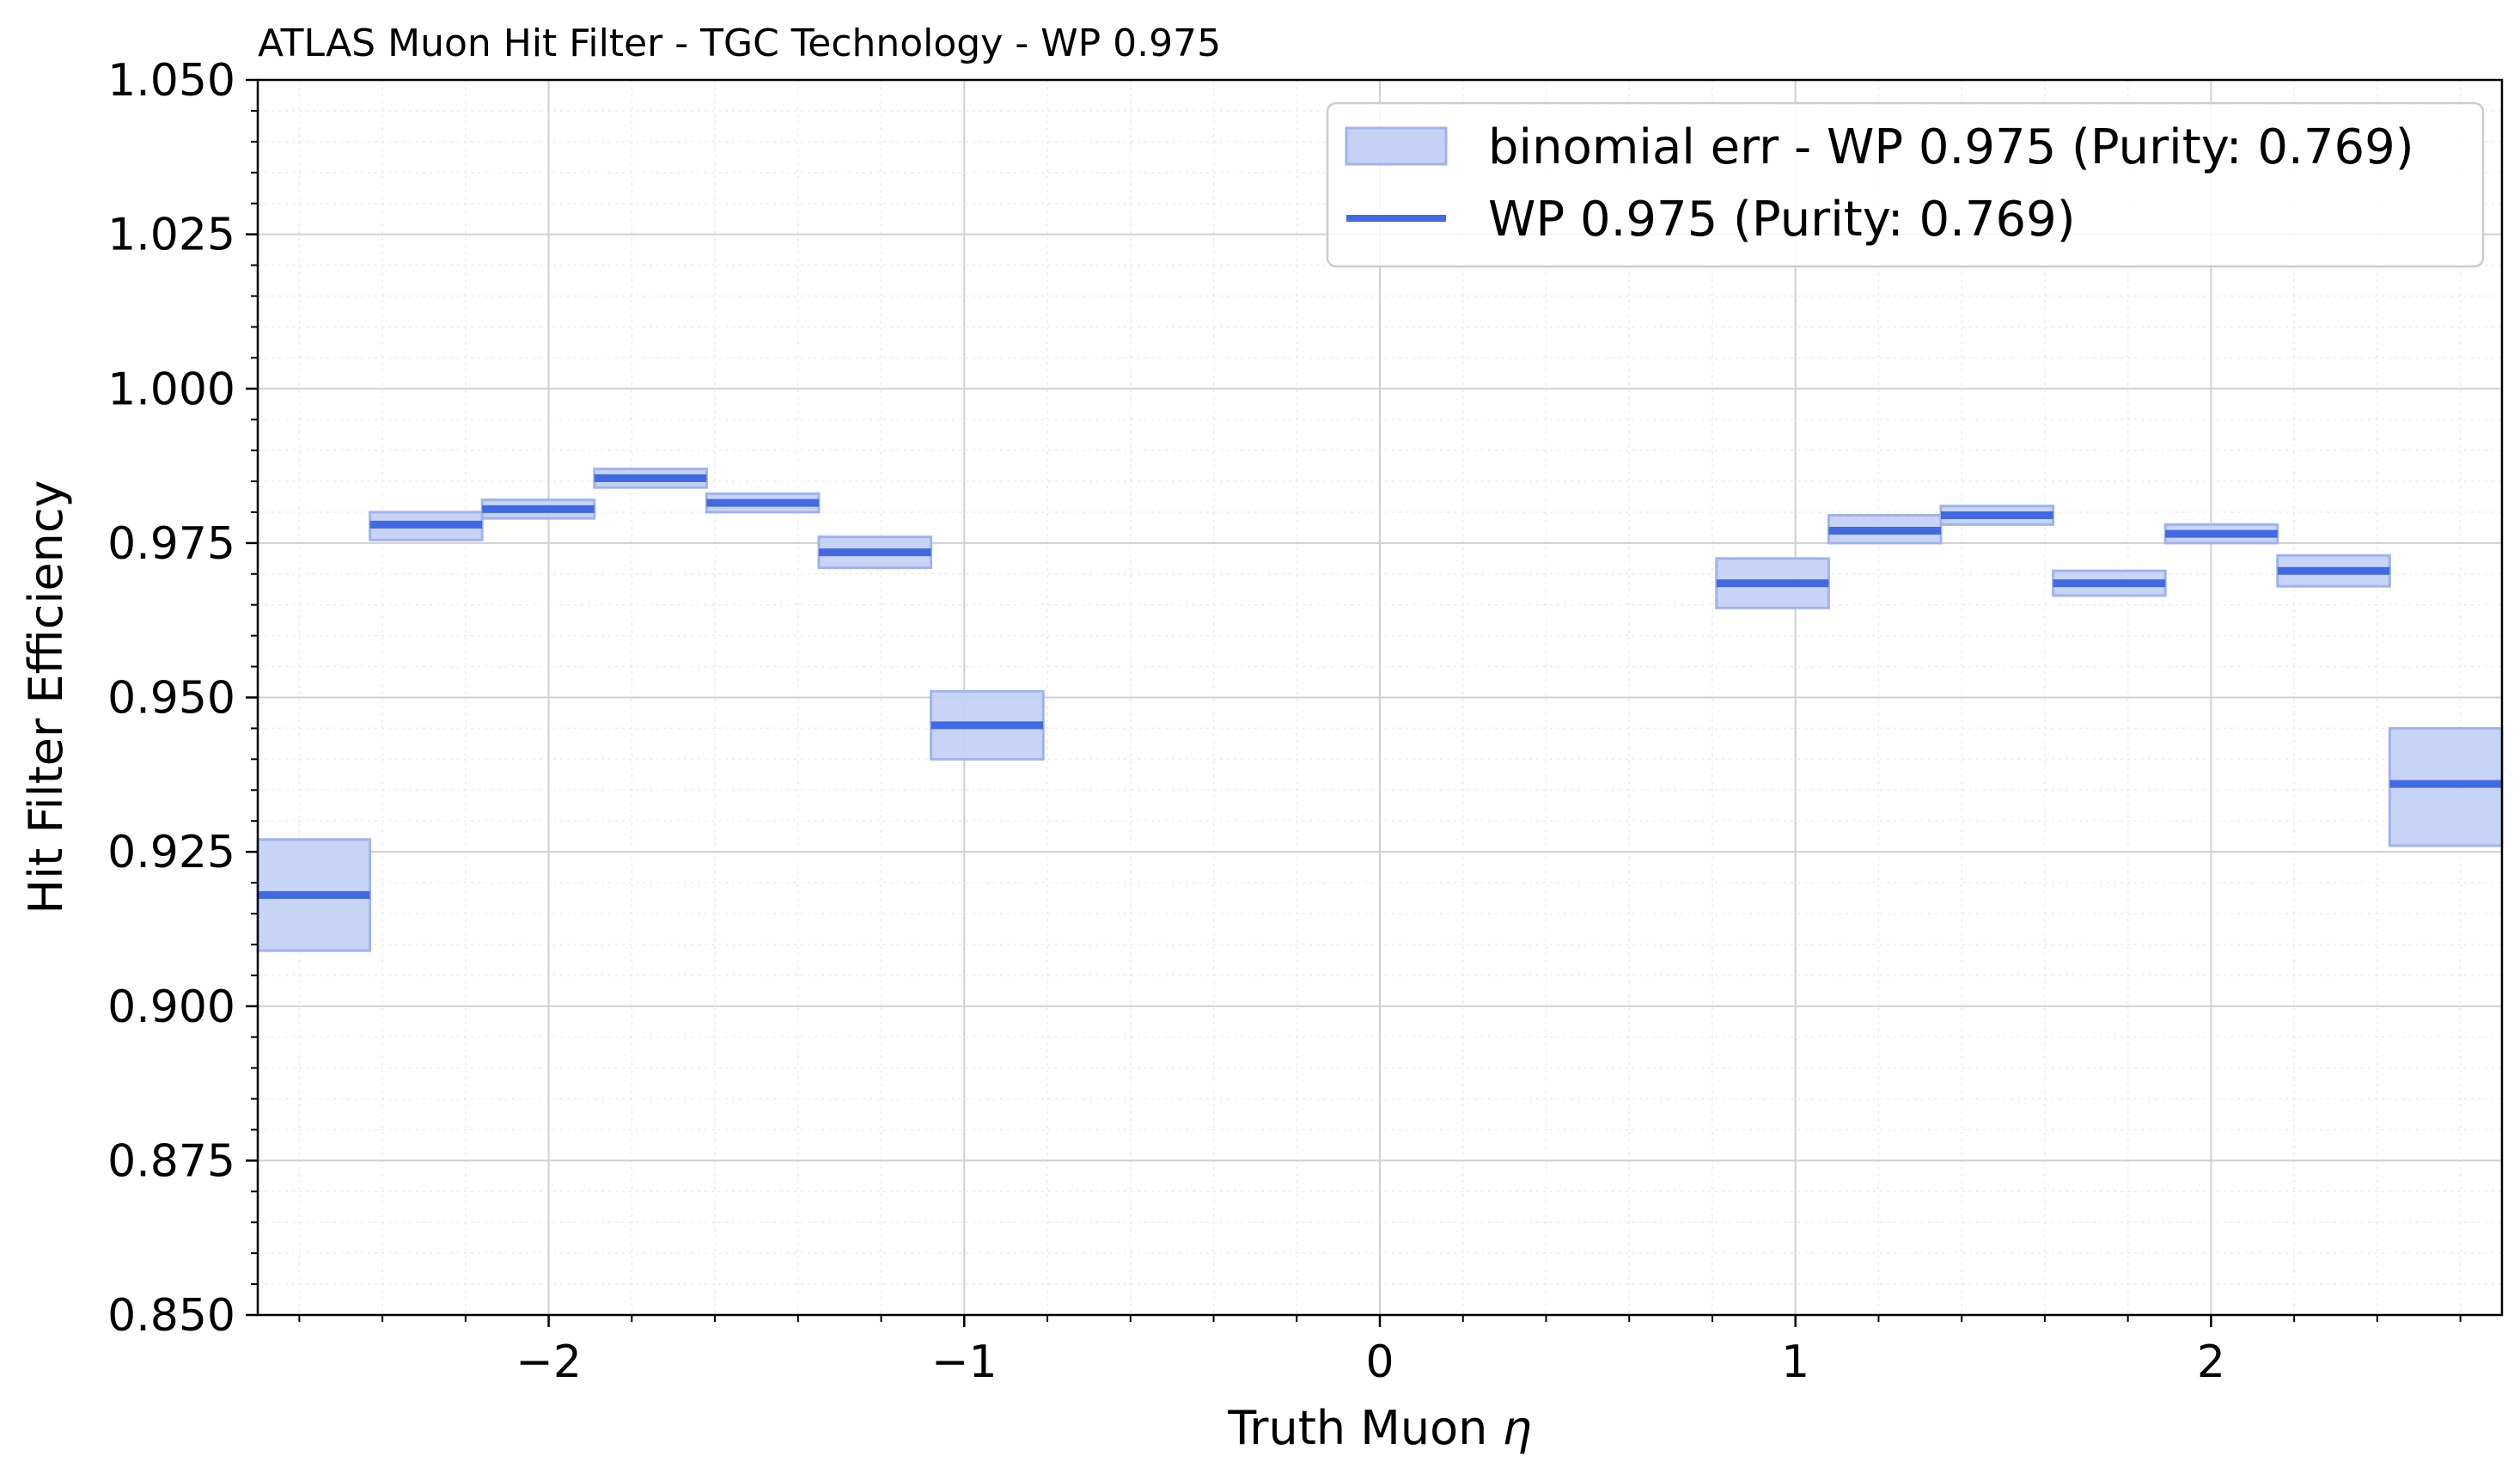 The image size is (2520, 1480). What do you see at coordinates (171, 81) in the screenshot?
I see `y-tick-label: 1.050` at bounding box center [171, 81].